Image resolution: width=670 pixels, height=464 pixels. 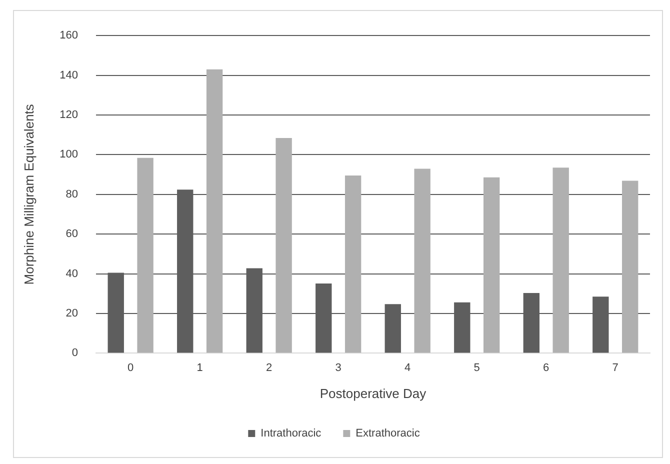 I want to click on y-tick-label: 40, so click(x=72, y=274).